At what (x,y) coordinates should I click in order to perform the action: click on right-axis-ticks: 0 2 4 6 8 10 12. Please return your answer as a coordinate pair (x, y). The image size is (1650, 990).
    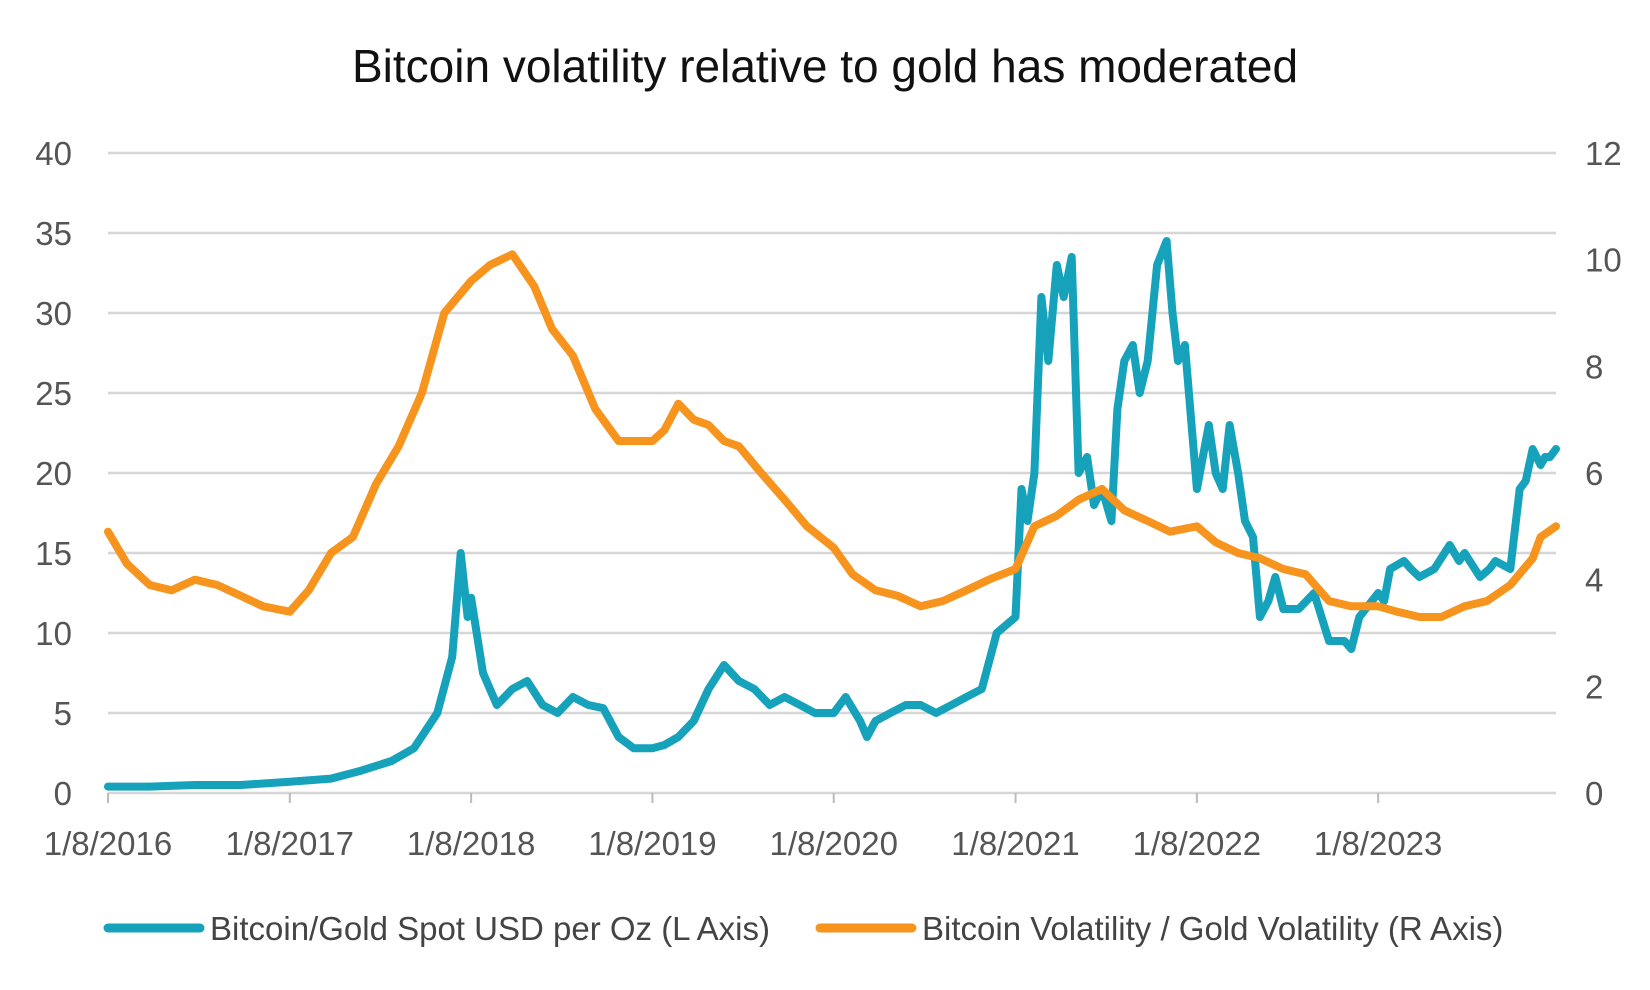
    Looking at the image, I should click on (1603, 473).